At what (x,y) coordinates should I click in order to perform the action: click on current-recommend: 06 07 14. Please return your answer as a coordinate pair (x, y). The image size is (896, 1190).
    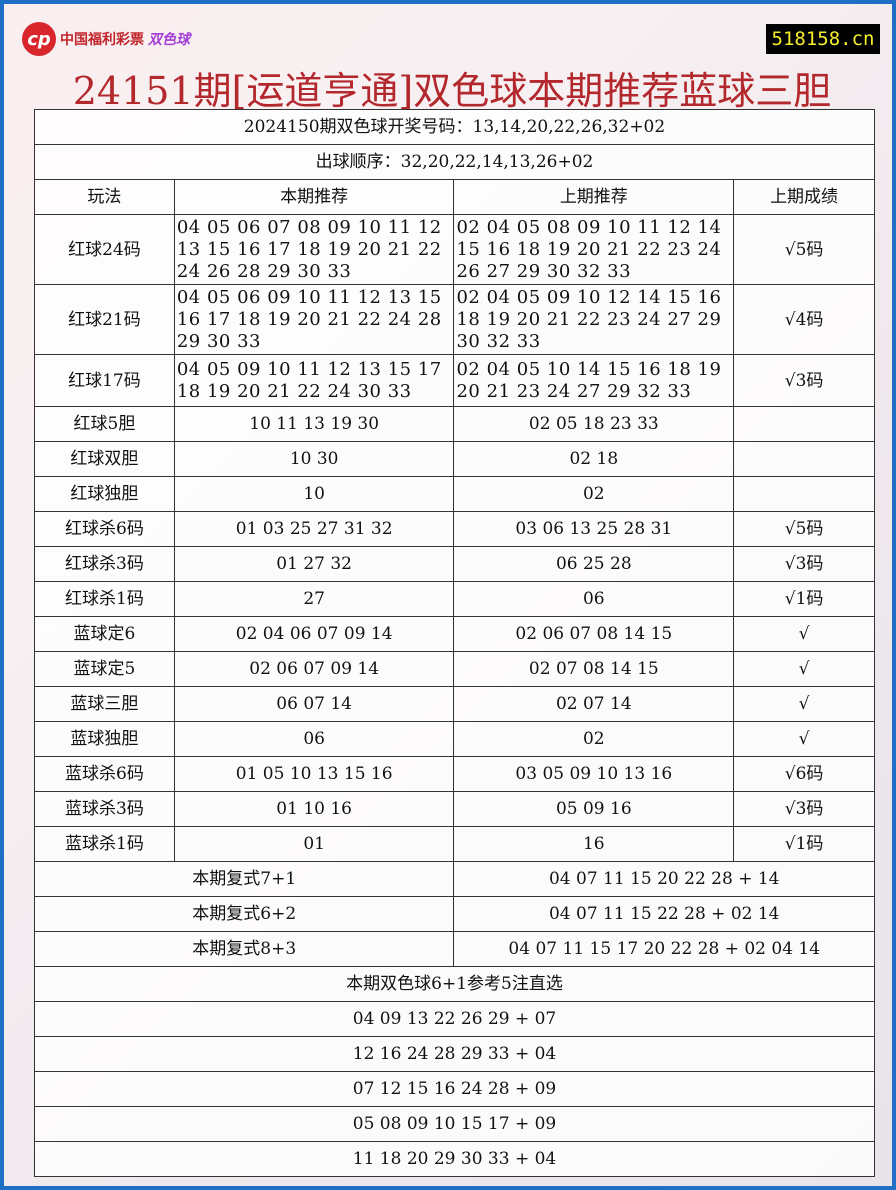
    Looking at the image, I should click on (314, 704).